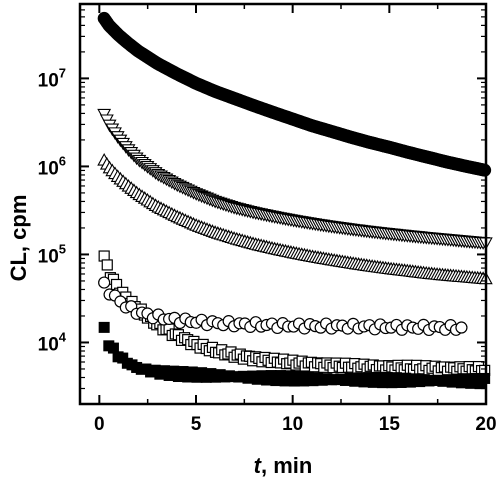 This screenshot has width=500, height=479. What do you see at coordinates (196, 424) in the screenshot?
I see `x-tick-label: 5` at bounding box center [196, 424].